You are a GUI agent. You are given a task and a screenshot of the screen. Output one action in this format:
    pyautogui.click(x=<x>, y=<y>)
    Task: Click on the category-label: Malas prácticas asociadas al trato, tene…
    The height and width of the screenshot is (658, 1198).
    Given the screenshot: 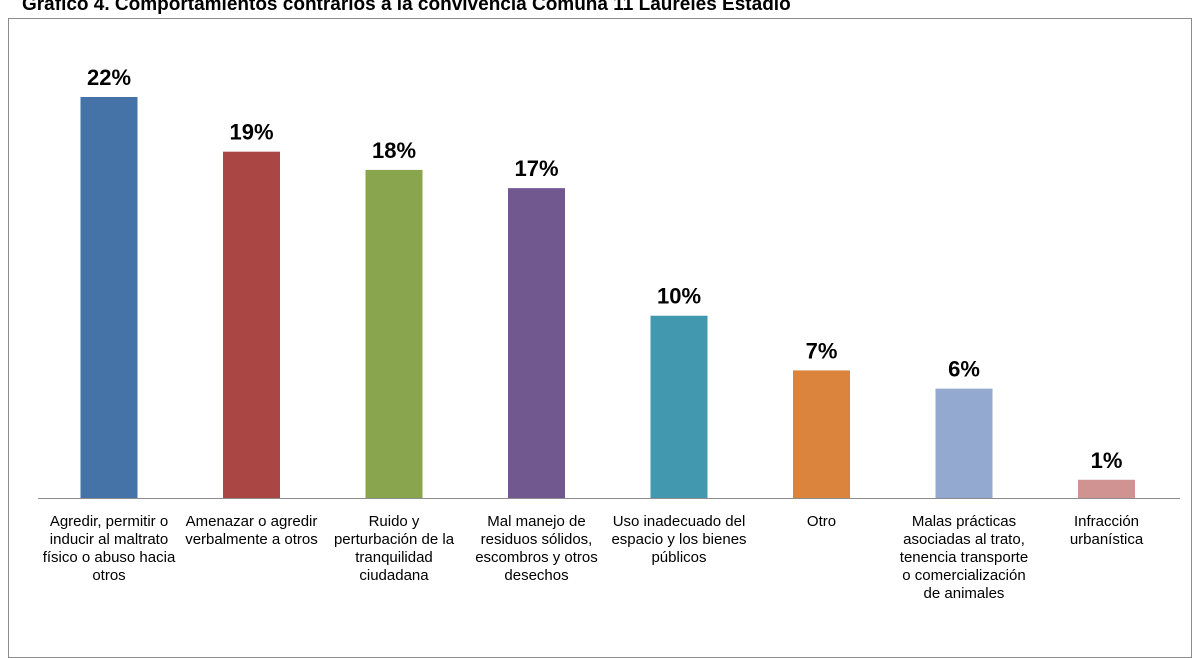 What is the action you would take?
    pyautogui.click(x=964, y=557)
    